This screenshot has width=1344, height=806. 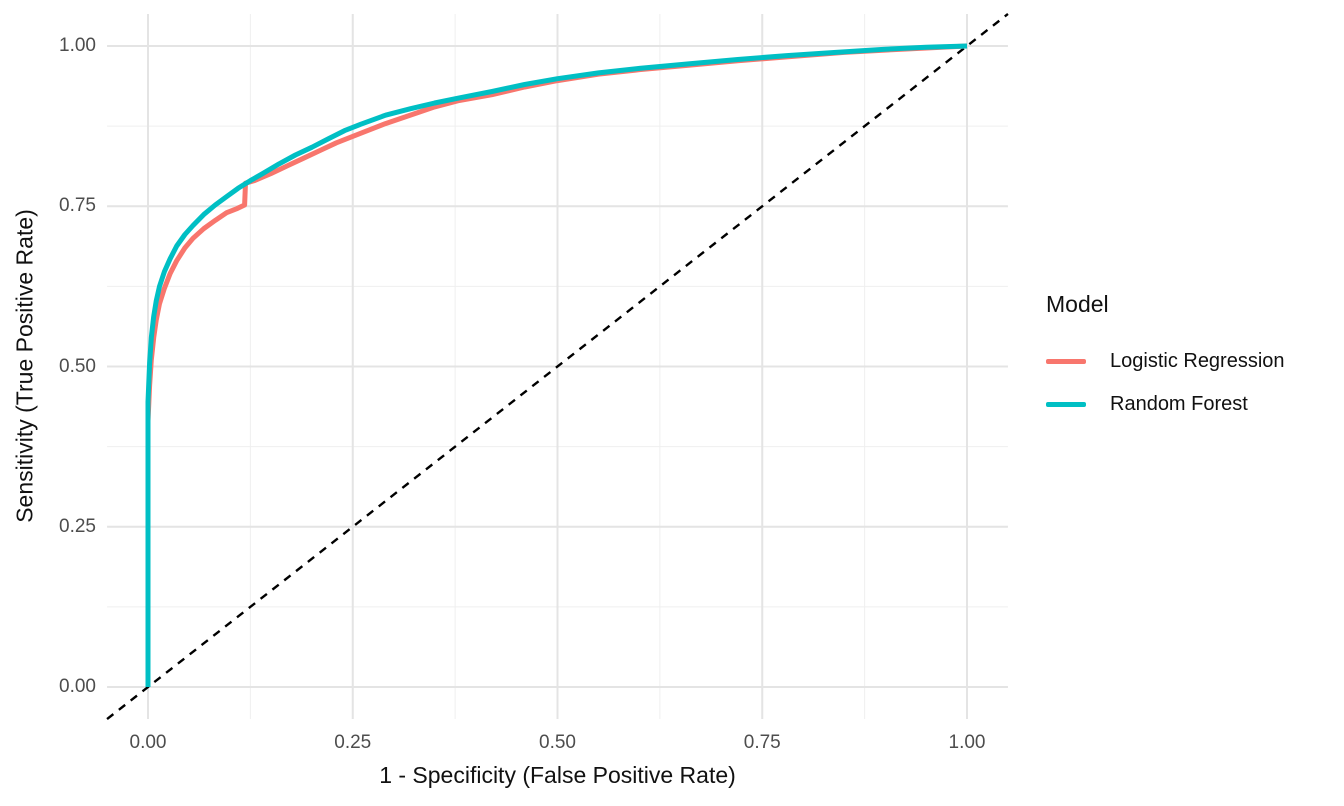 What do you see at coordinates (77, 526) in the screenshot?
I see `y-tick-label: 0.25` at bounding box center [77, 526].